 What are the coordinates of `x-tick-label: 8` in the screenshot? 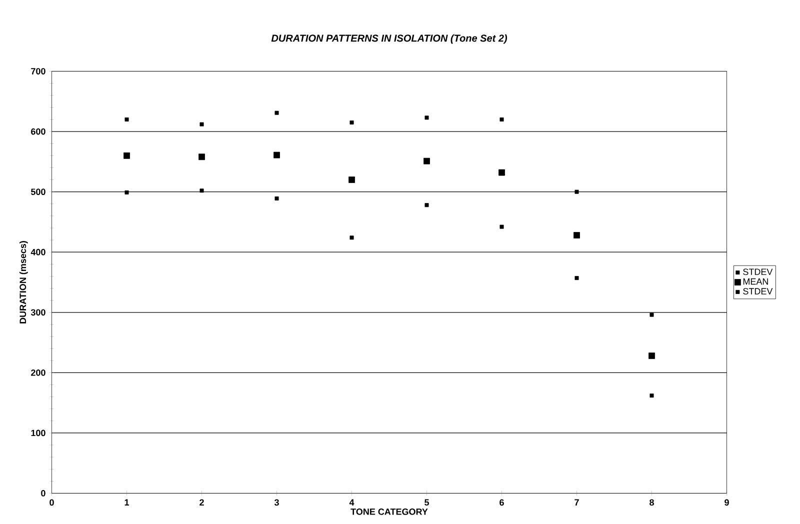 It's located at (652, 502).